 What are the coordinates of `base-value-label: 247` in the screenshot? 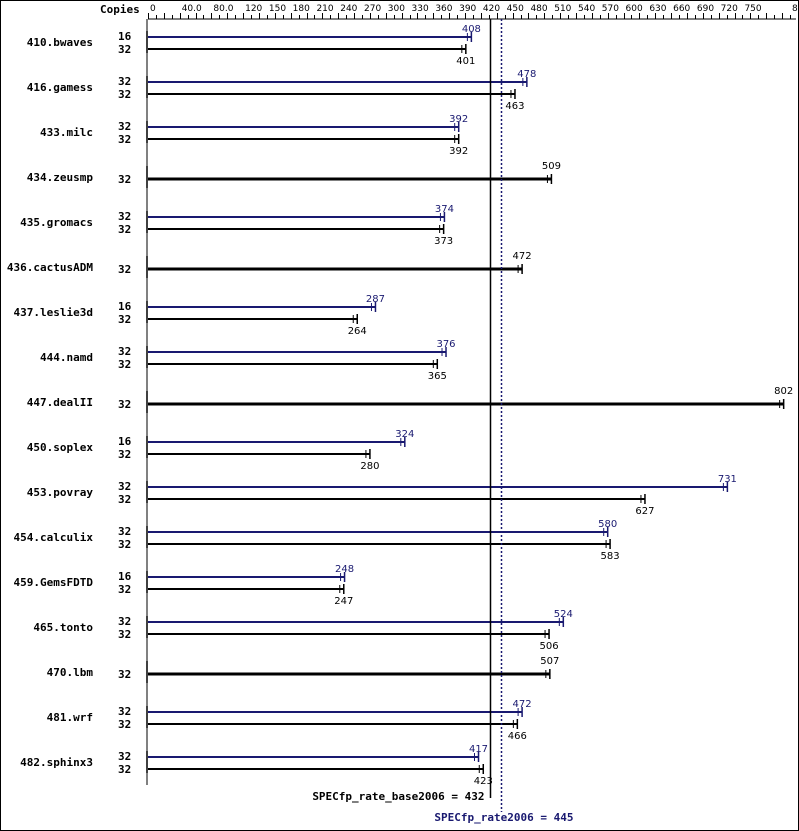 It's located at (343, 601).